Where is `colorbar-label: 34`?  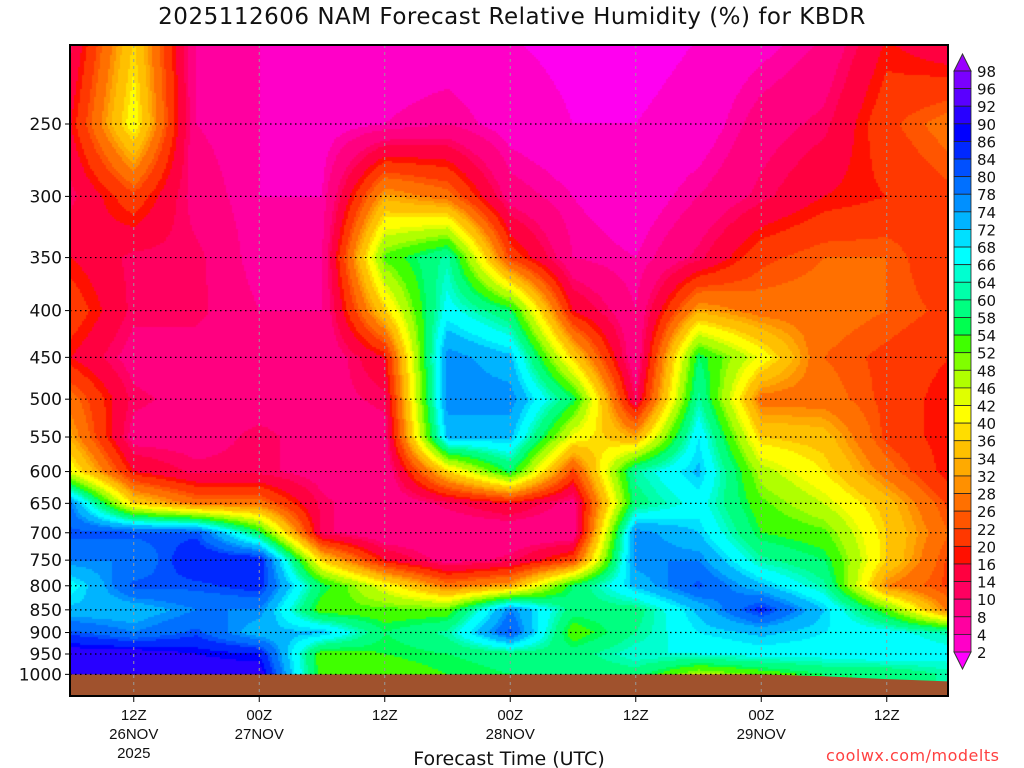 colorbar-label: 34 is located at coordinates (986, 459).